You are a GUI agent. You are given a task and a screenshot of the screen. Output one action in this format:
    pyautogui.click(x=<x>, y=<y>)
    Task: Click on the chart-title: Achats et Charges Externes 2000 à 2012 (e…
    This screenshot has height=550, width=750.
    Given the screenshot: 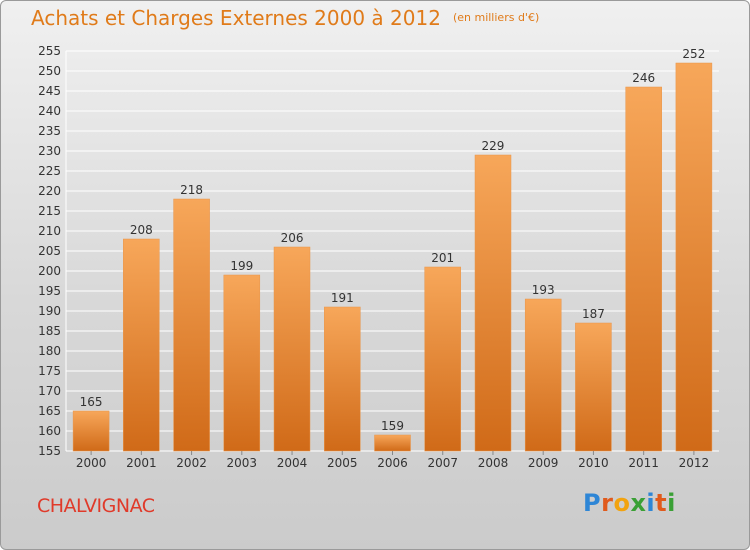 What is the action you would take?
    pyautogui.click(x=285, y=18)
    